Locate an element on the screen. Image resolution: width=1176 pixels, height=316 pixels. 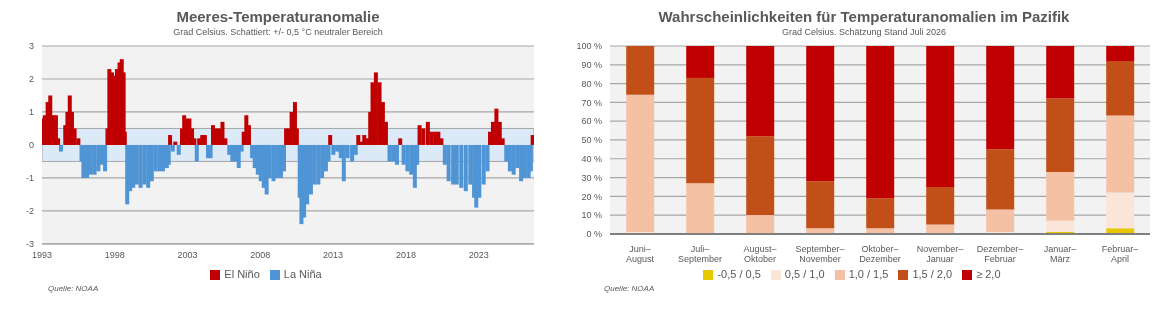
y-tick-label: 70 % is located at coordinates (591, 102).